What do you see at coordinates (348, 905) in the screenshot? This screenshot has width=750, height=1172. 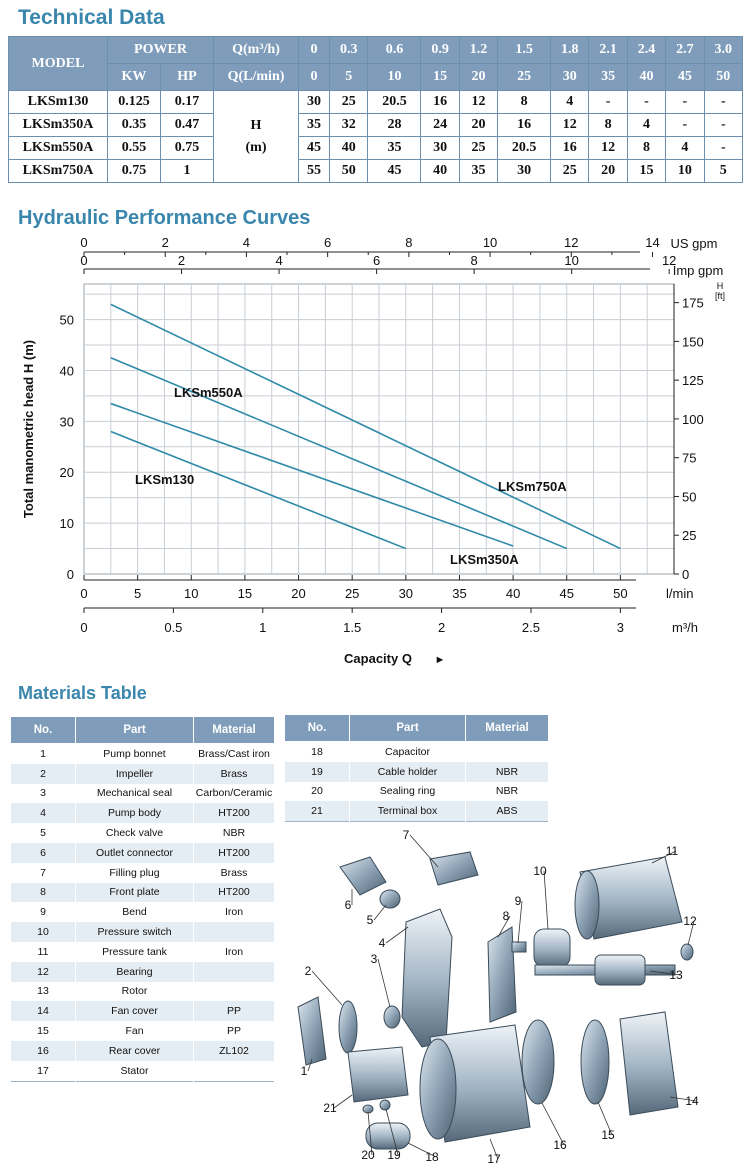 I see `part-number-label: 6` at bounding box center [348, 905].